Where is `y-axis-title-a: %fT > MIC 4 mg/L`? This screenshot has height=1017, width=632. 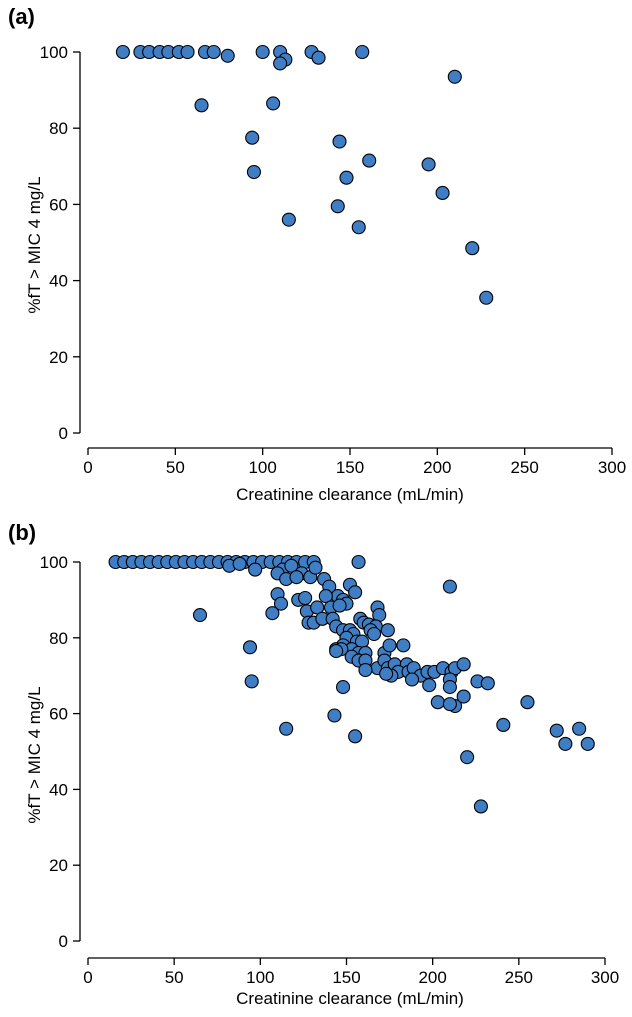
y-axis-title-a: %fT > MIC 4 mg/L is located at coordinates (34, 244).